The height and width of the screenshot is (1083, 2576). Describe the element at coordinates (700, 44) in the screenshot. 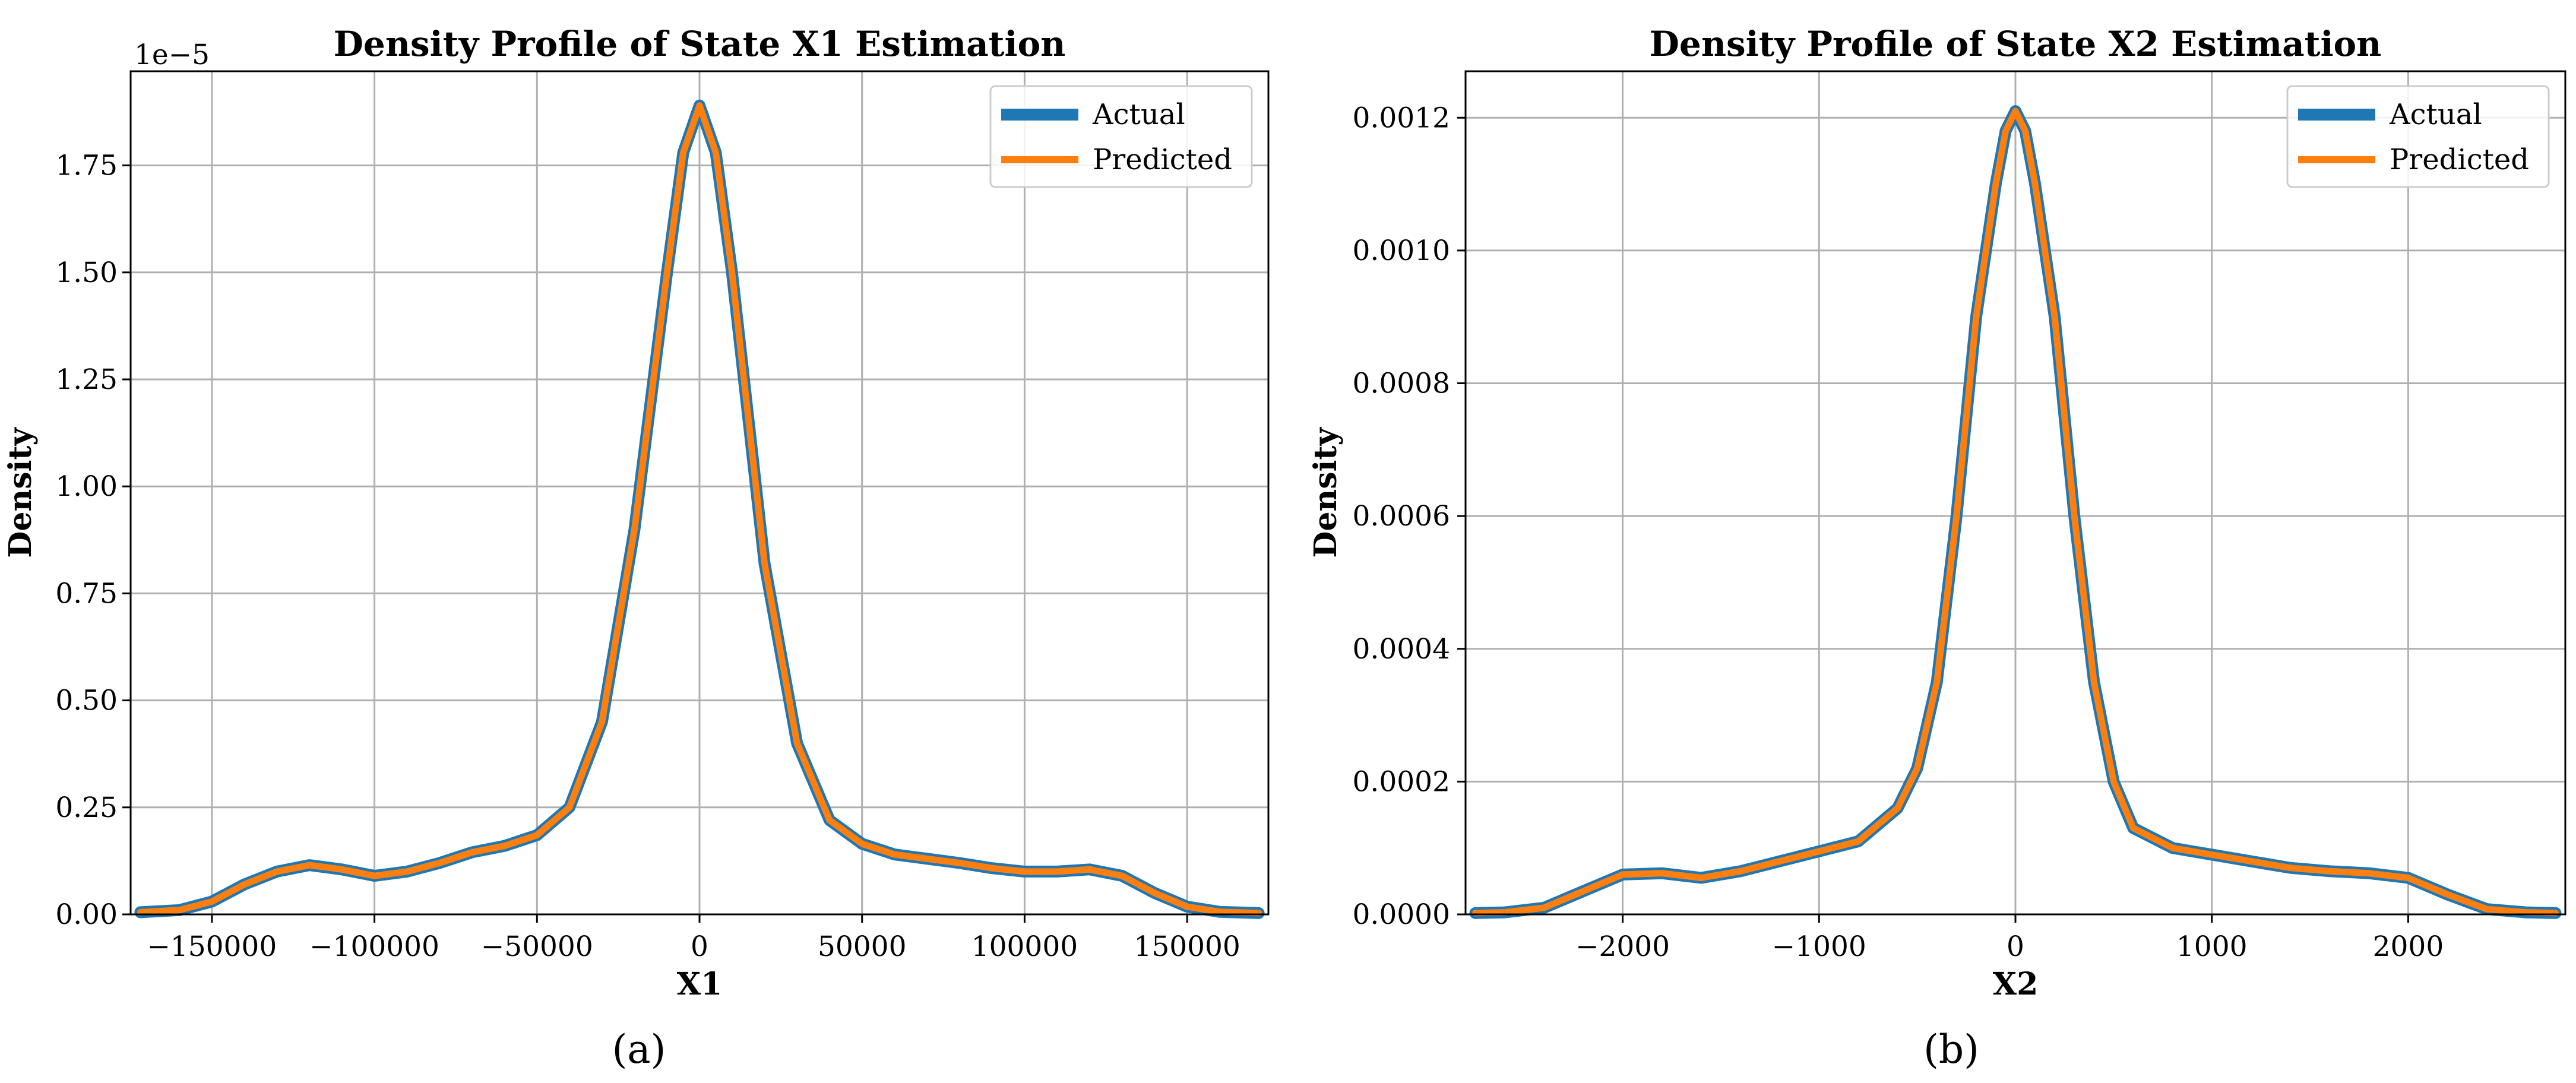

I see `chart-title: Density Profile of State X1 Estimation` at that location.